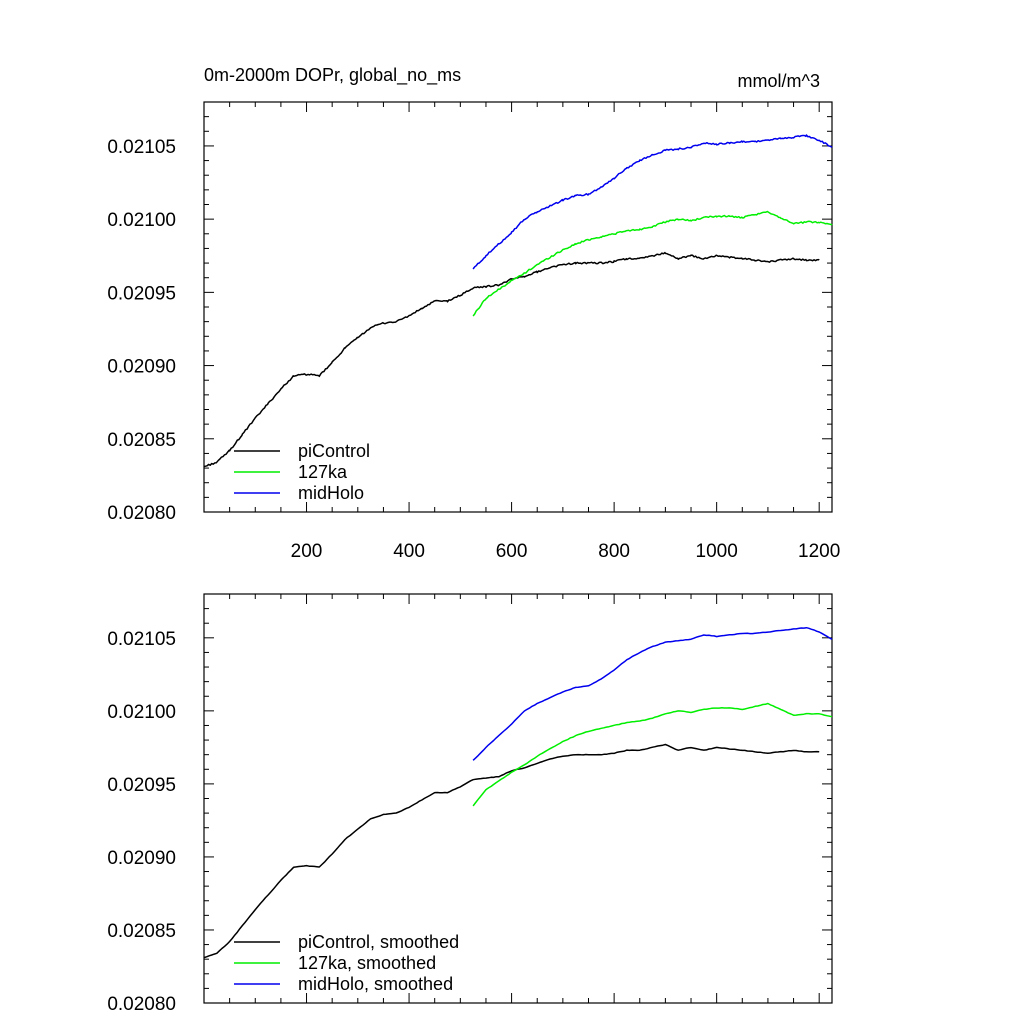 This screenshot has height=1024, width=1024. Describe the element at coordinates (367, 963) in the screenshot. I see `legend-label: 127ka, smoothed` at that location.